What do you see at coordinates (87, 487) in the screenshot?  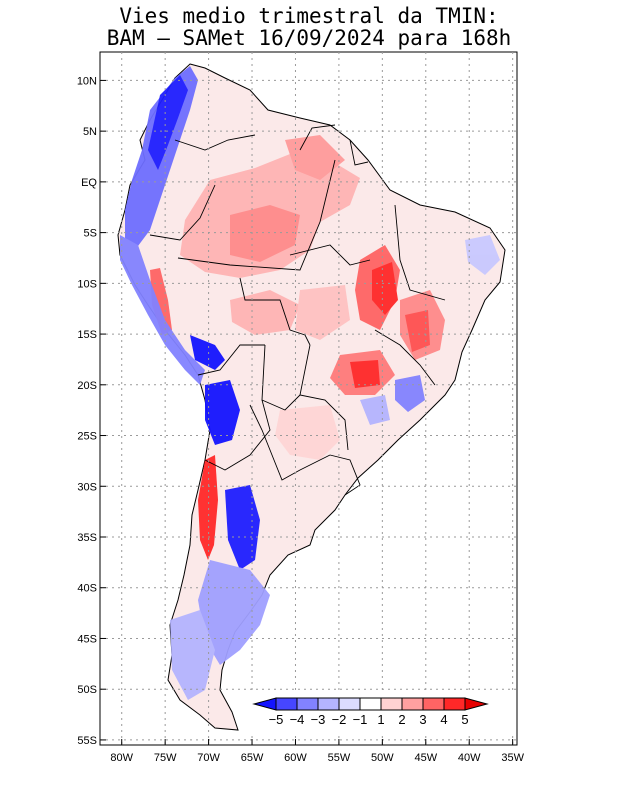 I see `lat-tick-label: 30S` at bounding box center [87, 487].